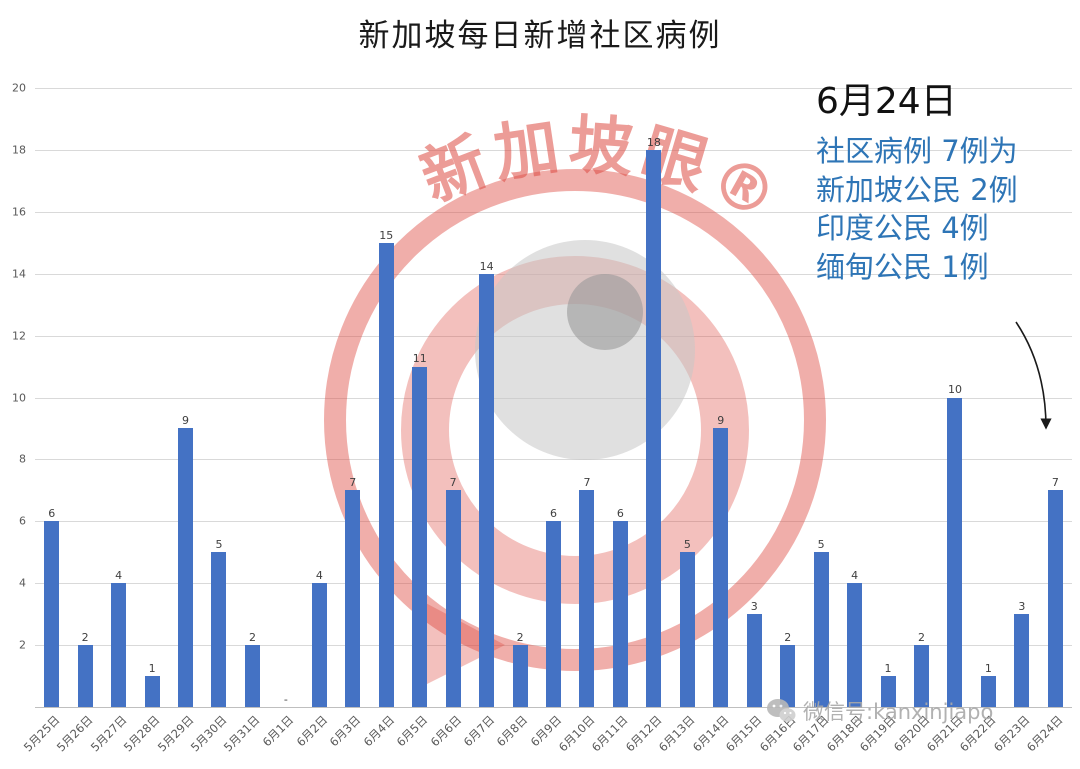 This screenshot has height=769, width=1080. What do you see at coordinates (1045, 733) in the screenshot?
I see `x-tick: 6月24日` at bounding box center [1045, 733].